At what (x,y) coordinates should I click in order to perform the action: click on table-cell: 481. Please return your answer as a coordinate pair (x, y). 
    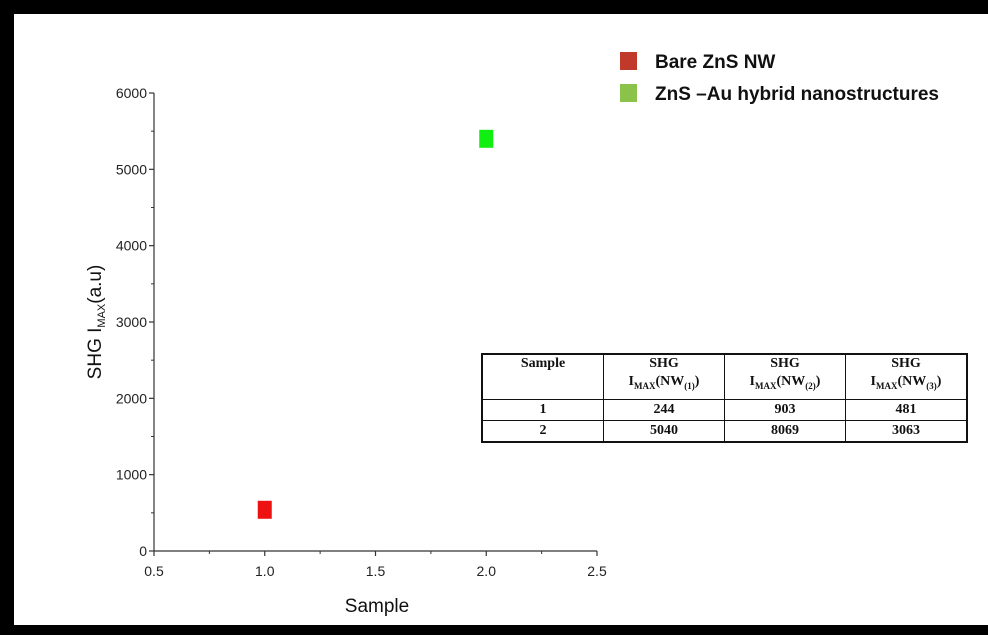
    Looking at the image, I should click on (906, 410).